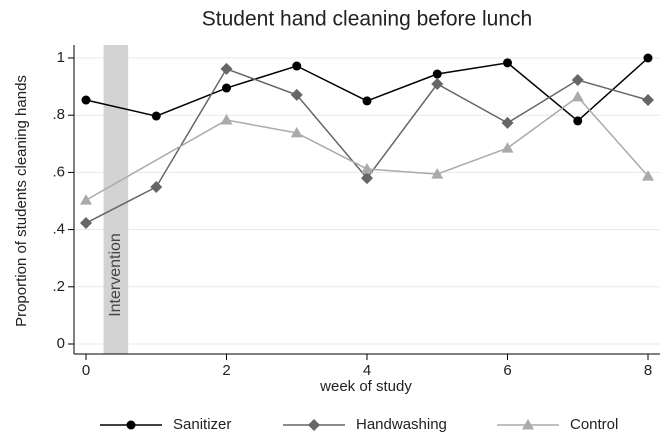 This screenshot has width=666, height=433. I want to click on shade-label: Intervention, so click(115, 275).